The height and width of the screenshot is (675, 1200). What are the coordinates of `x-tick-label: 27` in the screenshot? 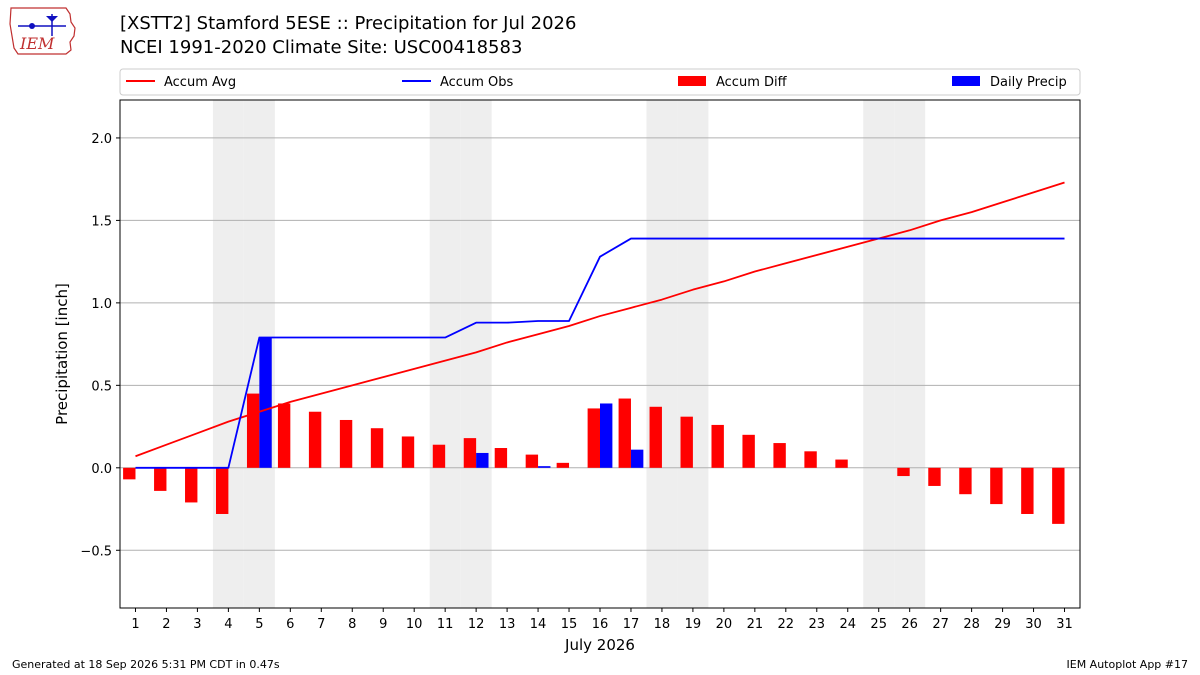 It's located at (940, 624).